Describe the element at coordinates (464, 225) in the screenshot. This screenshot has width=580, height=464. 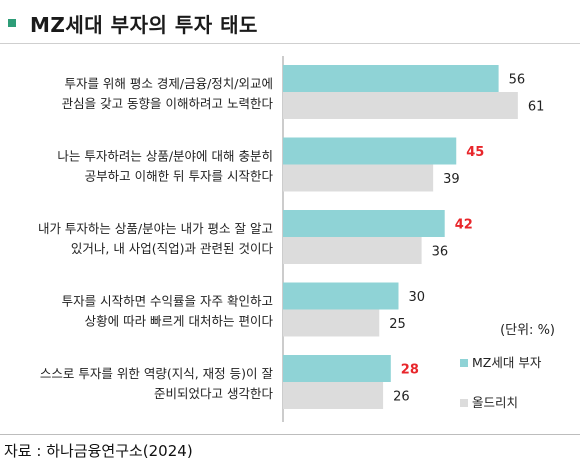
I see `data-label: 42` at that location.